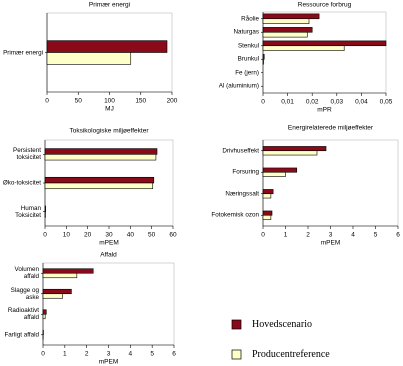  Describe the element at coordinates (28, 211) in the screenshot. I see `category-label: Human Toksicitet` at that location.